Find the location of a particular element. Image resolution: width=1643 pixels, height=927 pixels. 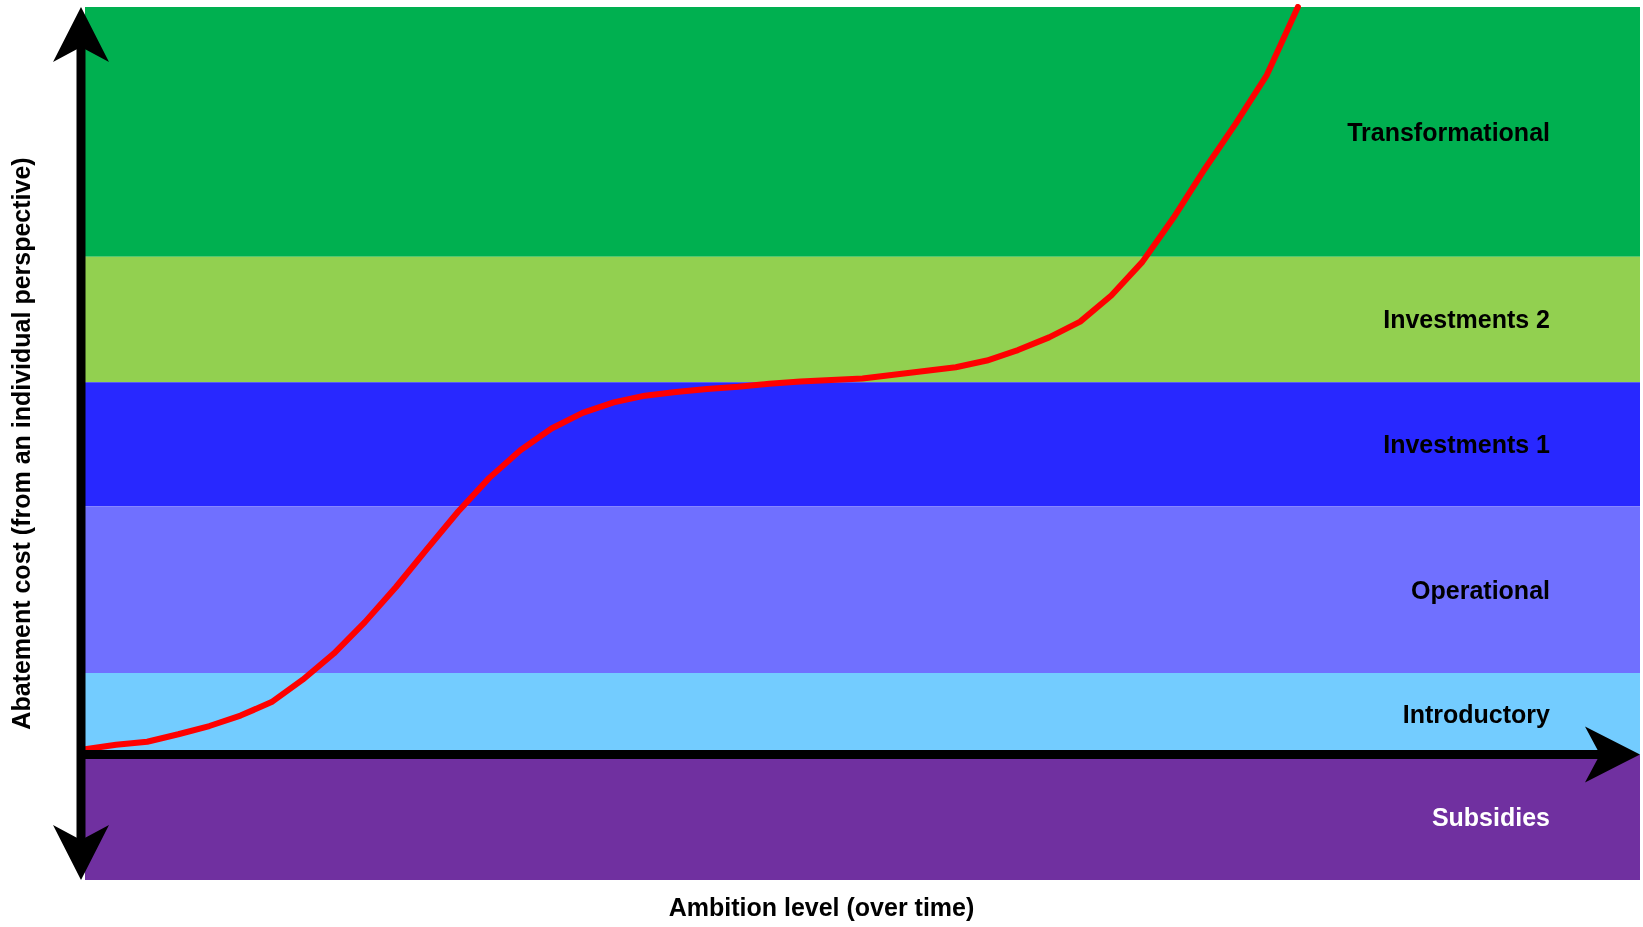

band-label: Transformational is located at coordinates (1448, 131).